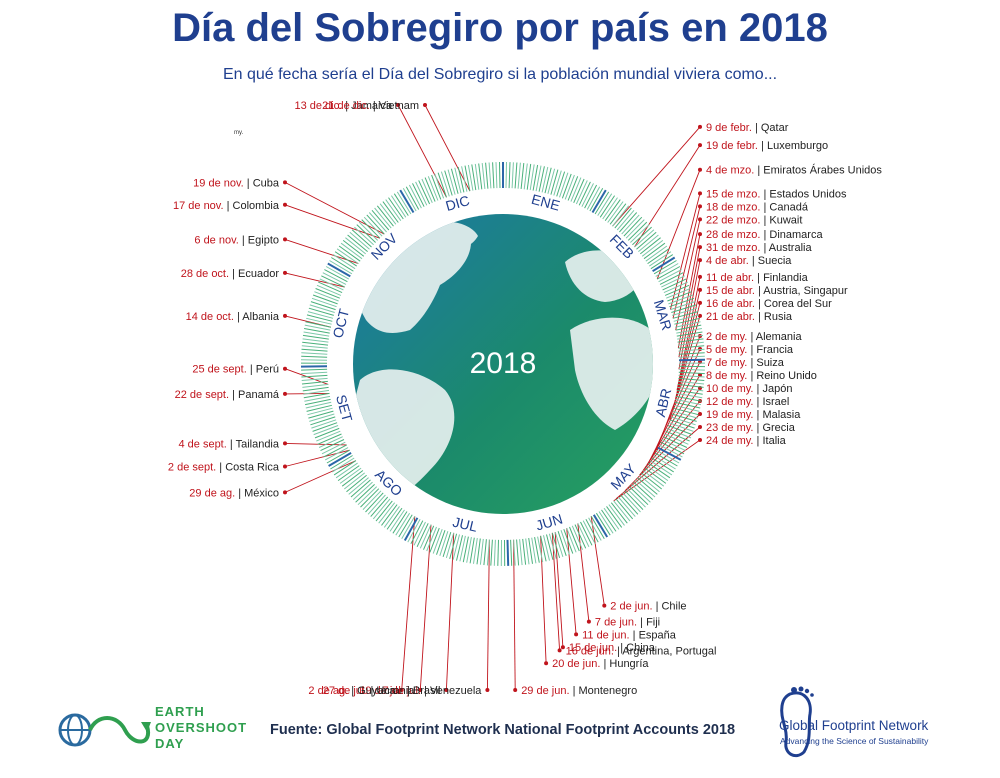 The height and width of the screenshot is (778, 1000). I want to click on overshoot-date: 7 de jun., so click(617, 623).